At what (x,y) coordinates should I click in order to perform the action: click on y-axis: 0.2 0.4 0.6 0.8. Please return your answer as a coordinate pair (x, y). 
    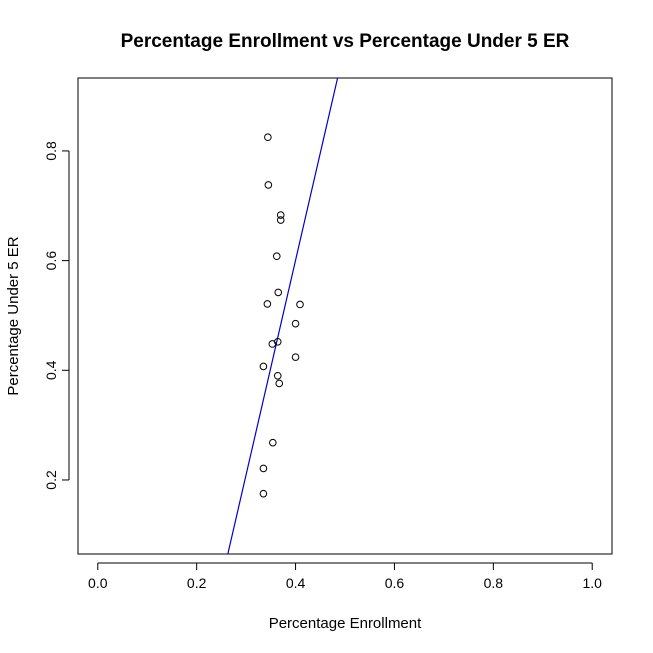
    Looking at the image, I should click on (56, 315).